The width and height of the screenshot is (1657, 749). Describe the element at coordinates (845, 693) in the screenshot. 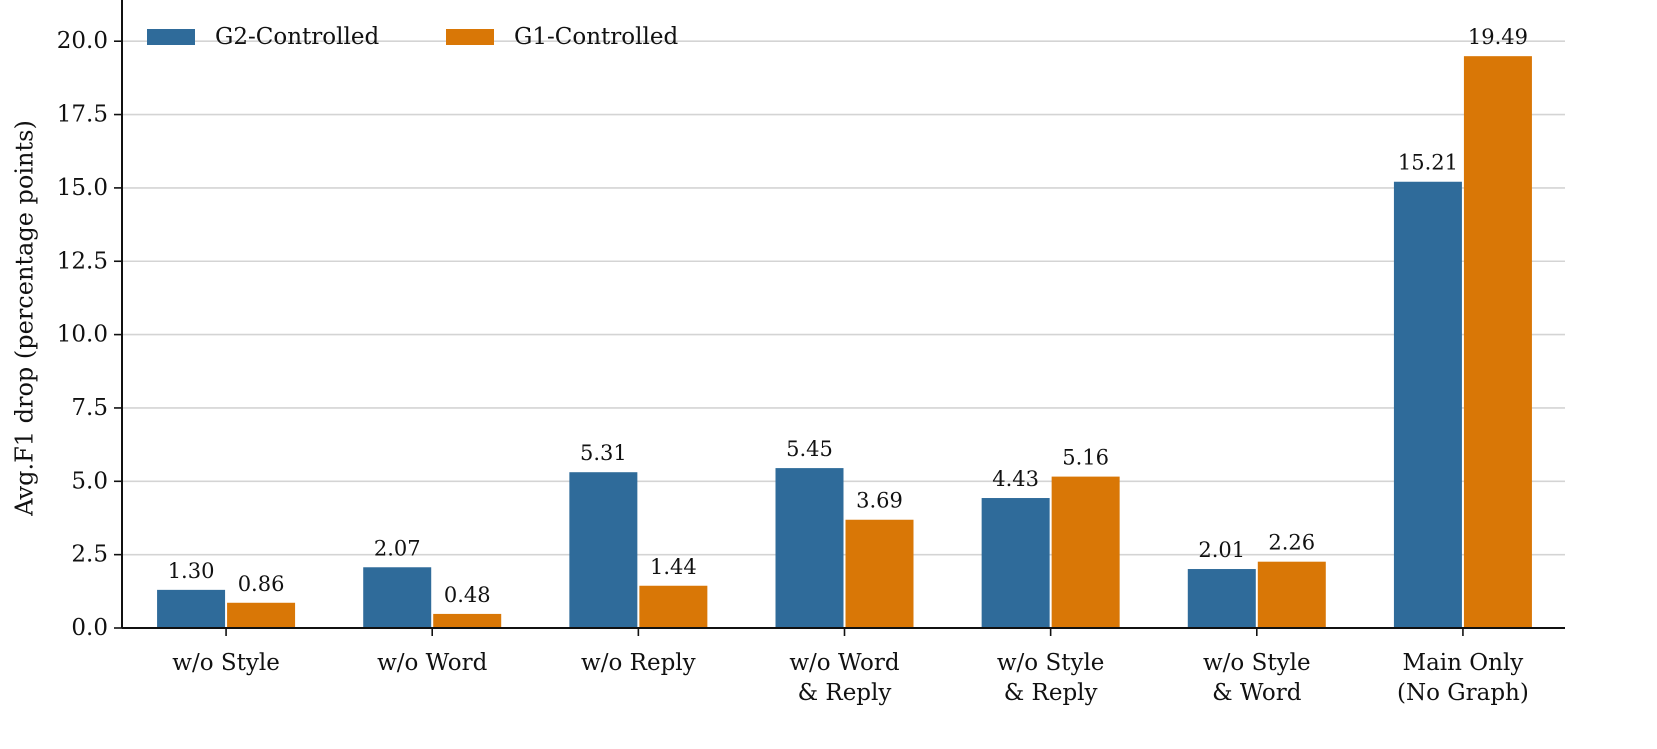

I see `x-tick-label-3-1: & Reply` at that location.